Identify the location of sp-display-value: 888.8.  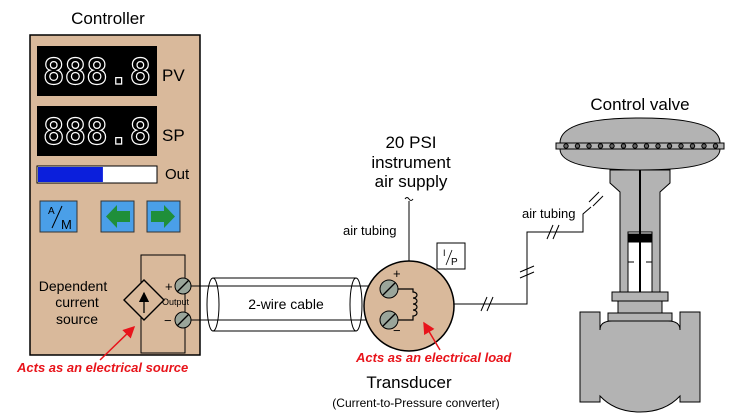
(97, 132).